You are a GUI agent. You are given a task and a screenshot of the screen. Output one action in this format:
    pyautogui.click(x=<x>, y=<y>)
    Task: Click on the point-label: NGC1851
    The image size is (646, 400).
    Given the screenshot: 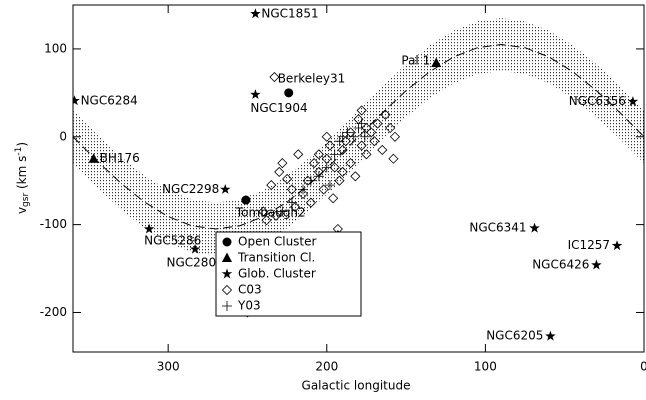 What is the action you would take?
    pyautogui.click(x=289, y=13)
    